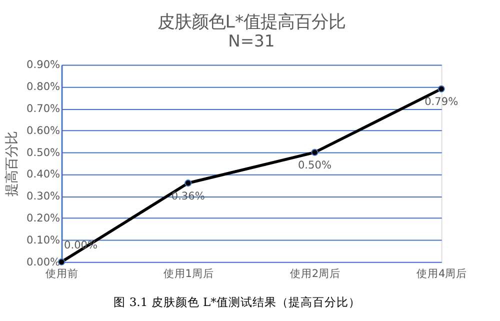 This screenshot has height=321, width=500. I want to click on y-tick-label: 0.30%, so click(43, 196).